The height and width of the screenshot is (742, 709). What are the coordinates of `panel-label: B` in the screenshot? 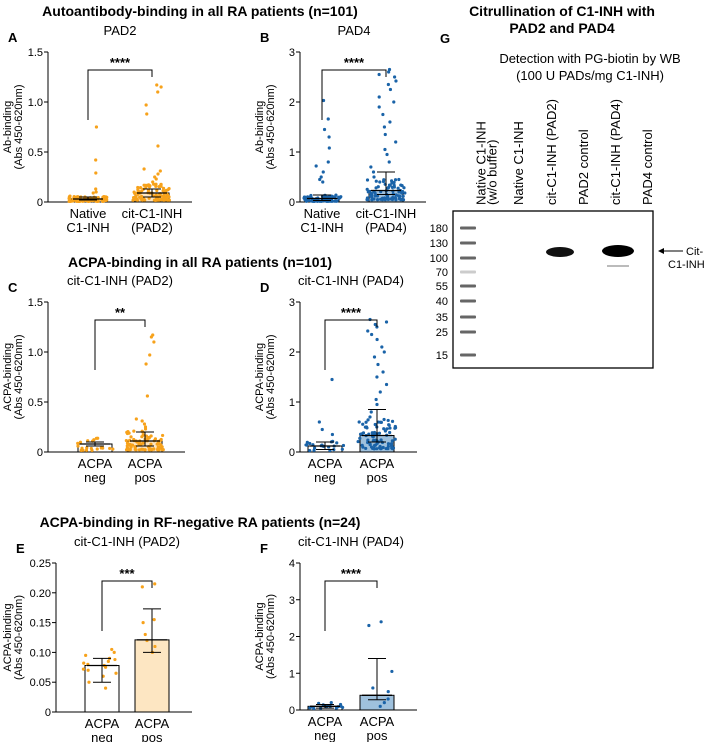 It's located at (264, 37).